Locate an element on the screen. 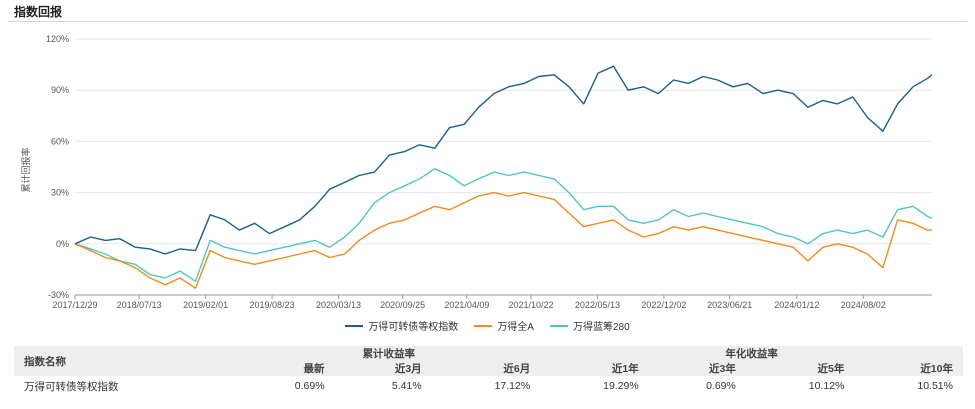 The image size is (975, 409). panel-title: 指数回报 is located at coordinates (38, 12).